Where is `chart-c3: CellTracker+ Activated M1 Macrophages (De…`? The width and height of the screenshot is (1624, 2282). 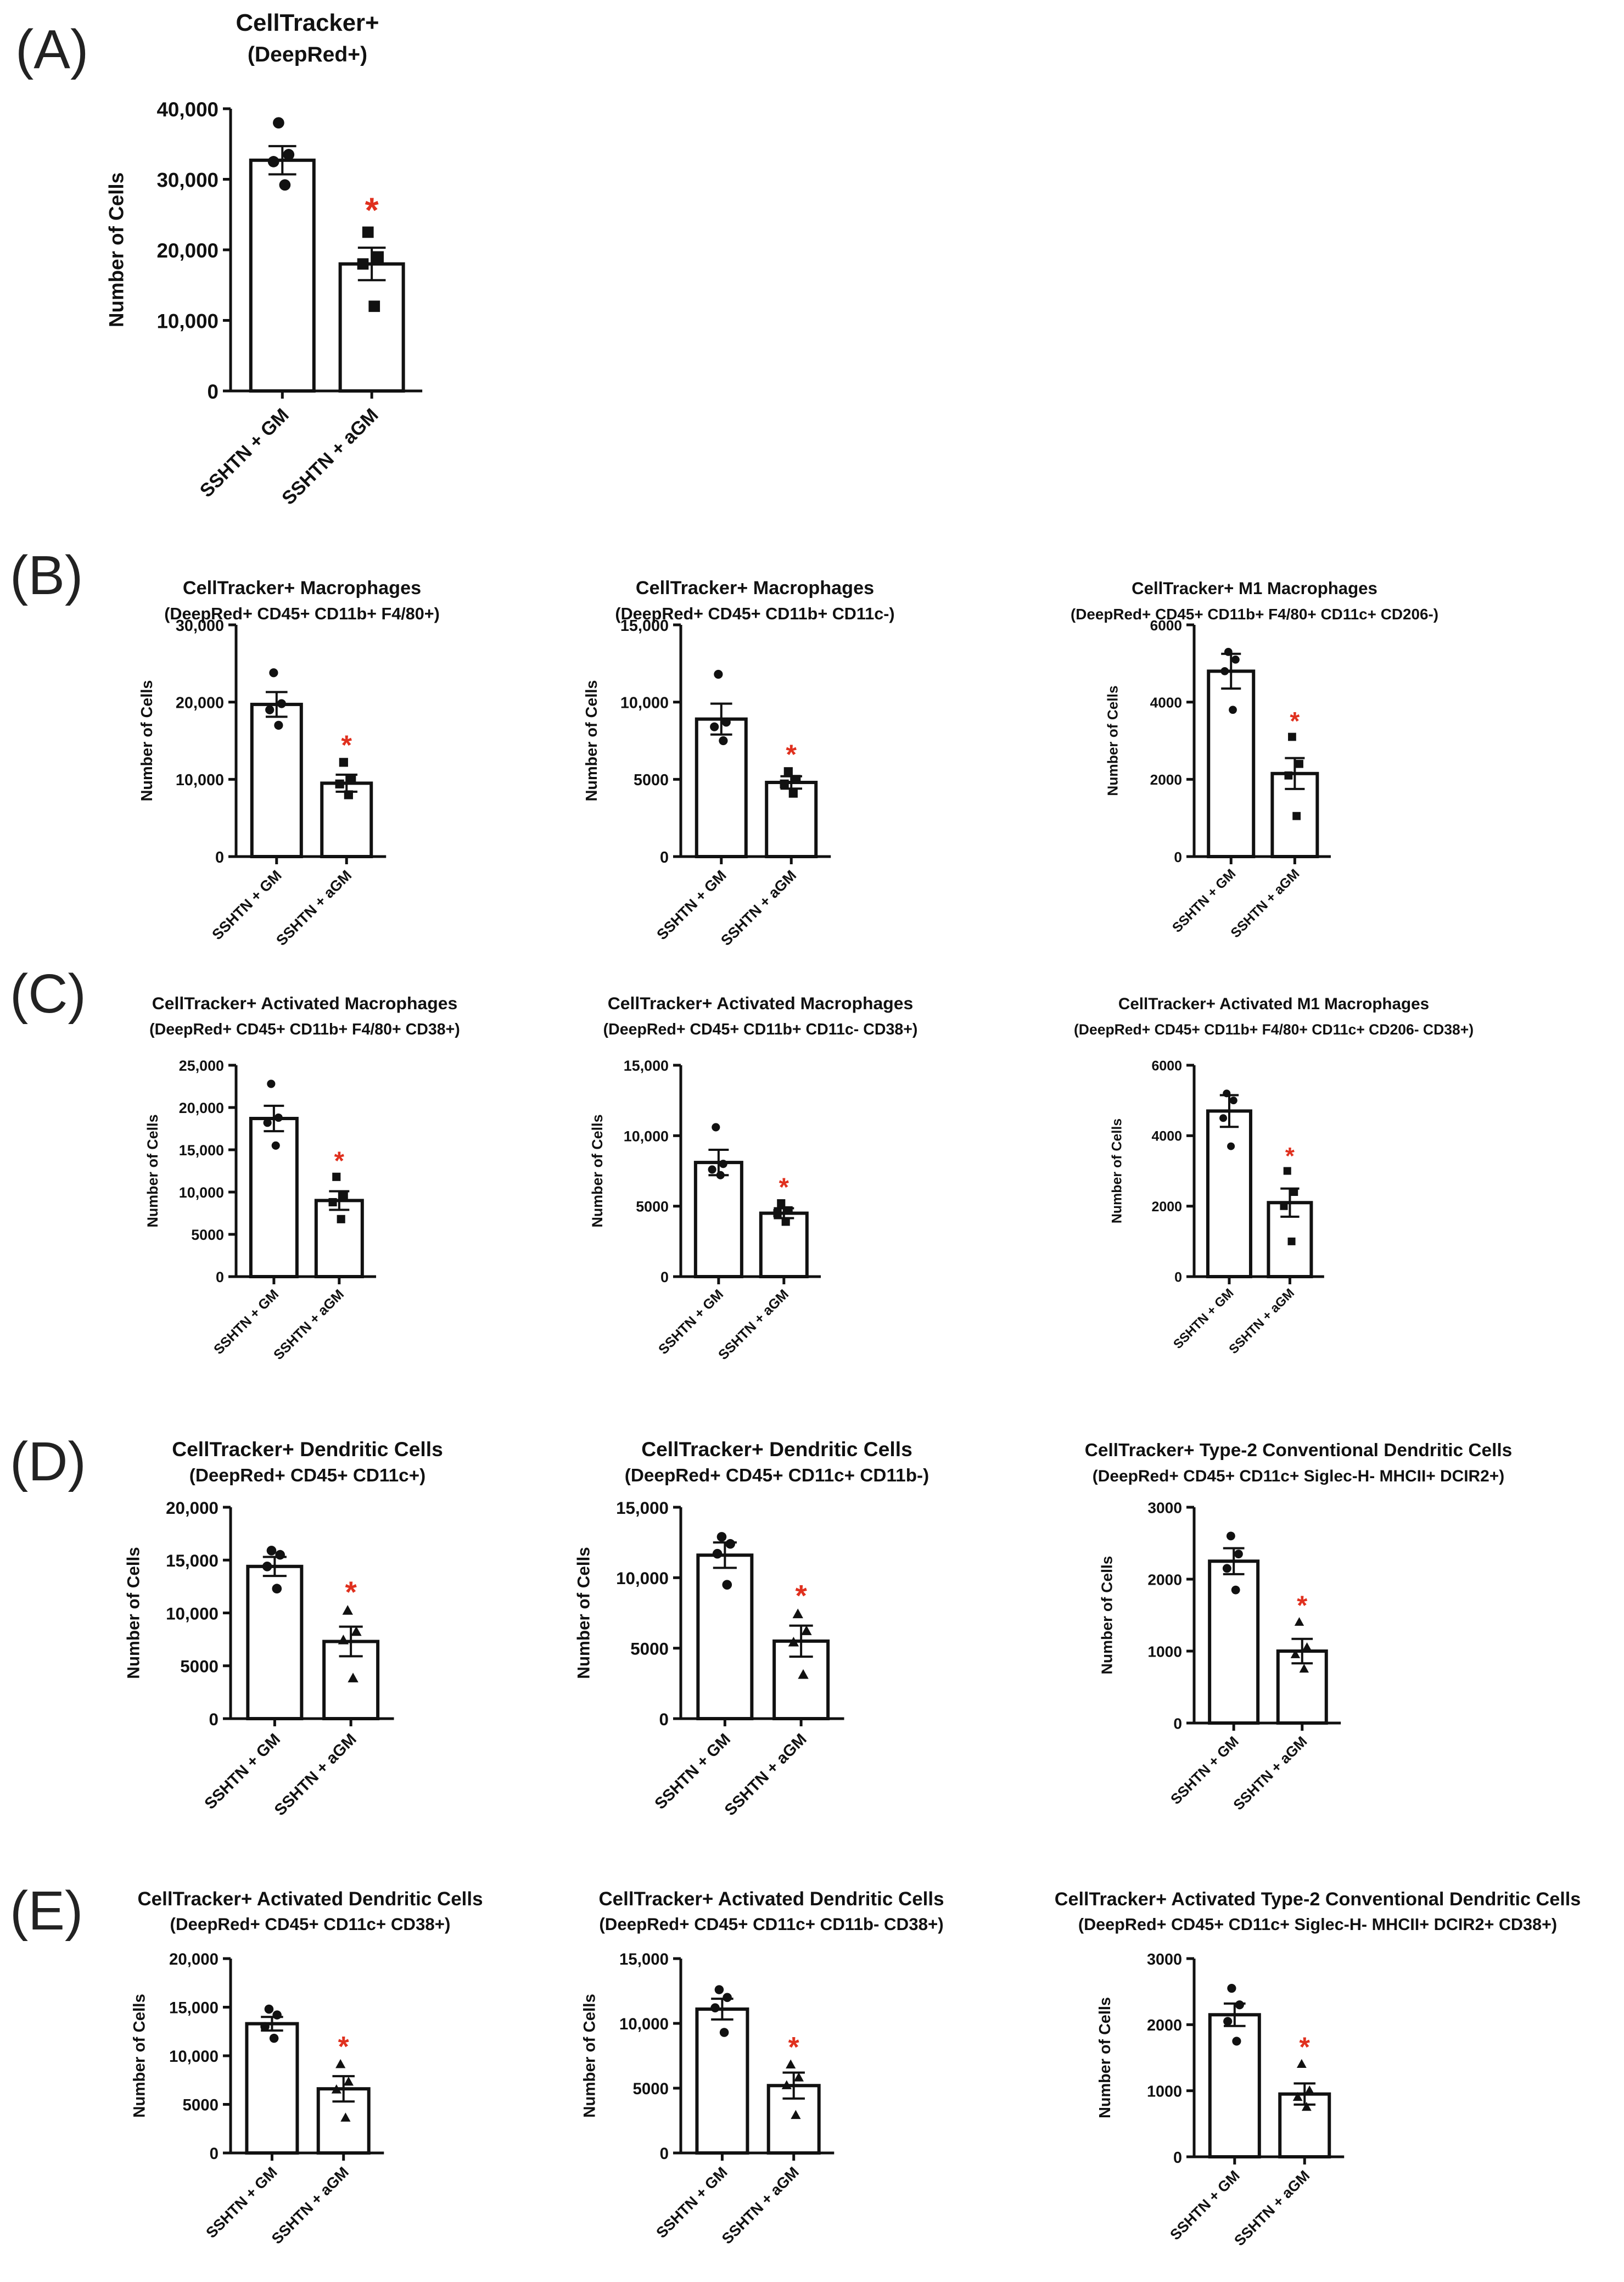 chart-c3: CellTracker+ Activated M1 Macrophages (De… is located at coordinates (1274, 1175).